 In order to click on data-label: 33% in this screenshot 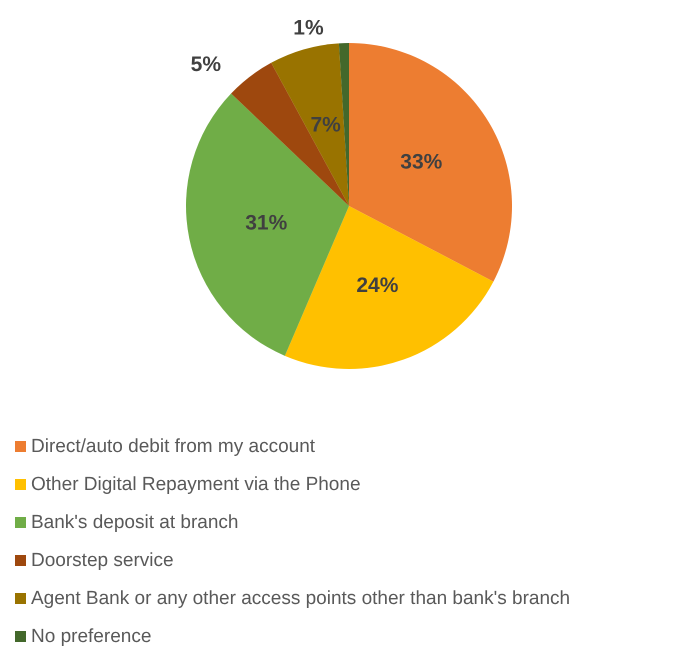, I will do `click(421, 162)`.